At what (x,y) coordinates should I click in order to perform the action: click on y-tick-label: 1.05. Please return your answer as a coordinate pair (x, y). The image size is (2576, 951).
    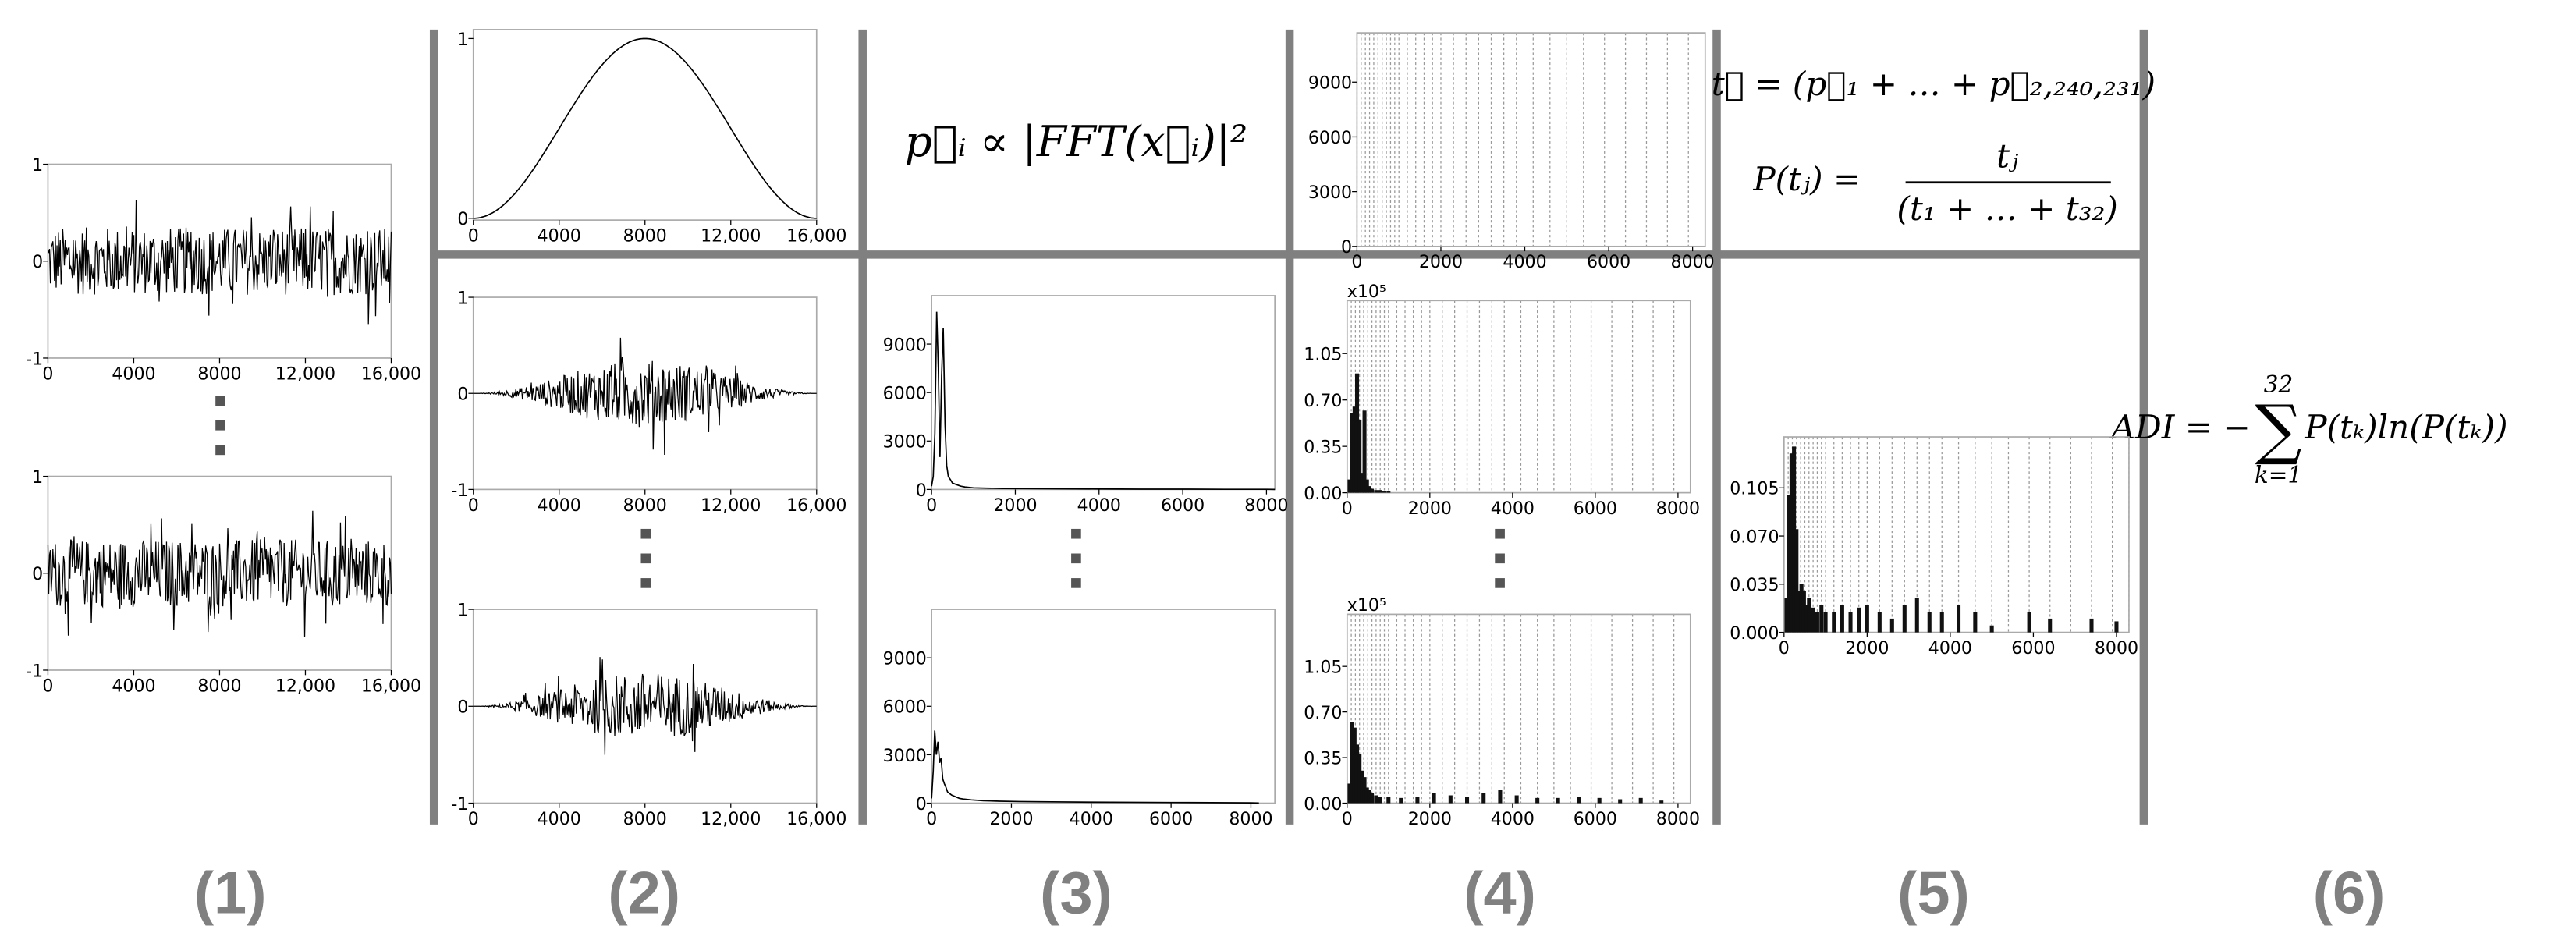
    Looking at the image, I should click on (1323, 668).